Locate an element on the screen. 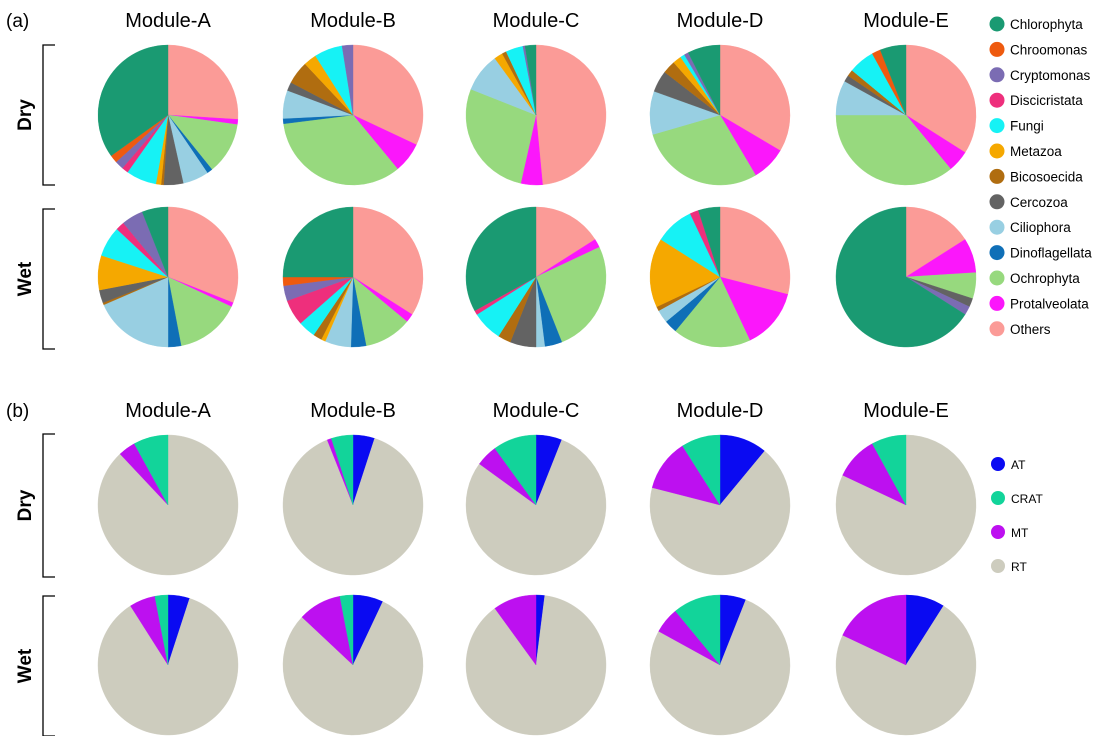 Image resolution: width=1107 pixels, height=736 pixels. pie-a-dry-module-d is located at coordinates (720, 115).